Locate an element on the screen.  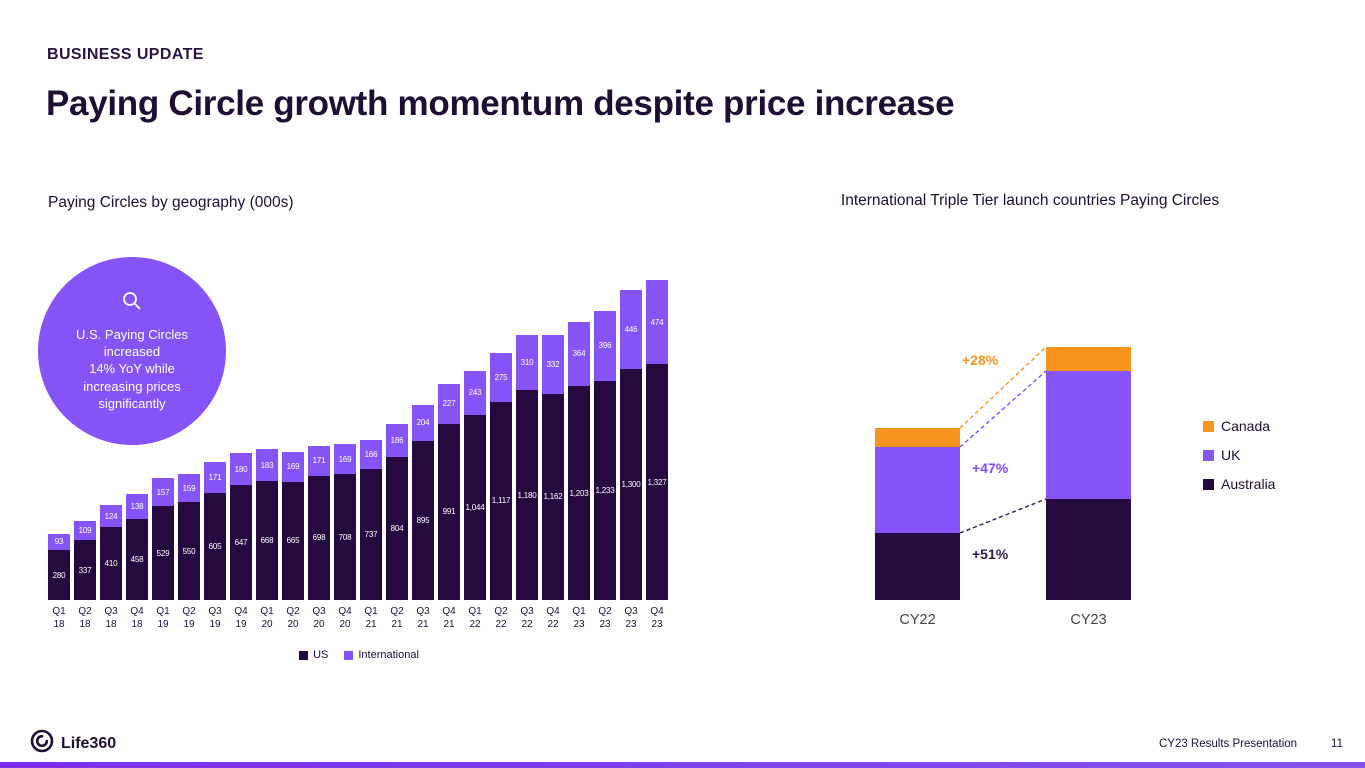
bar-group: 243 1,044 is located at coordinates (475, 485).